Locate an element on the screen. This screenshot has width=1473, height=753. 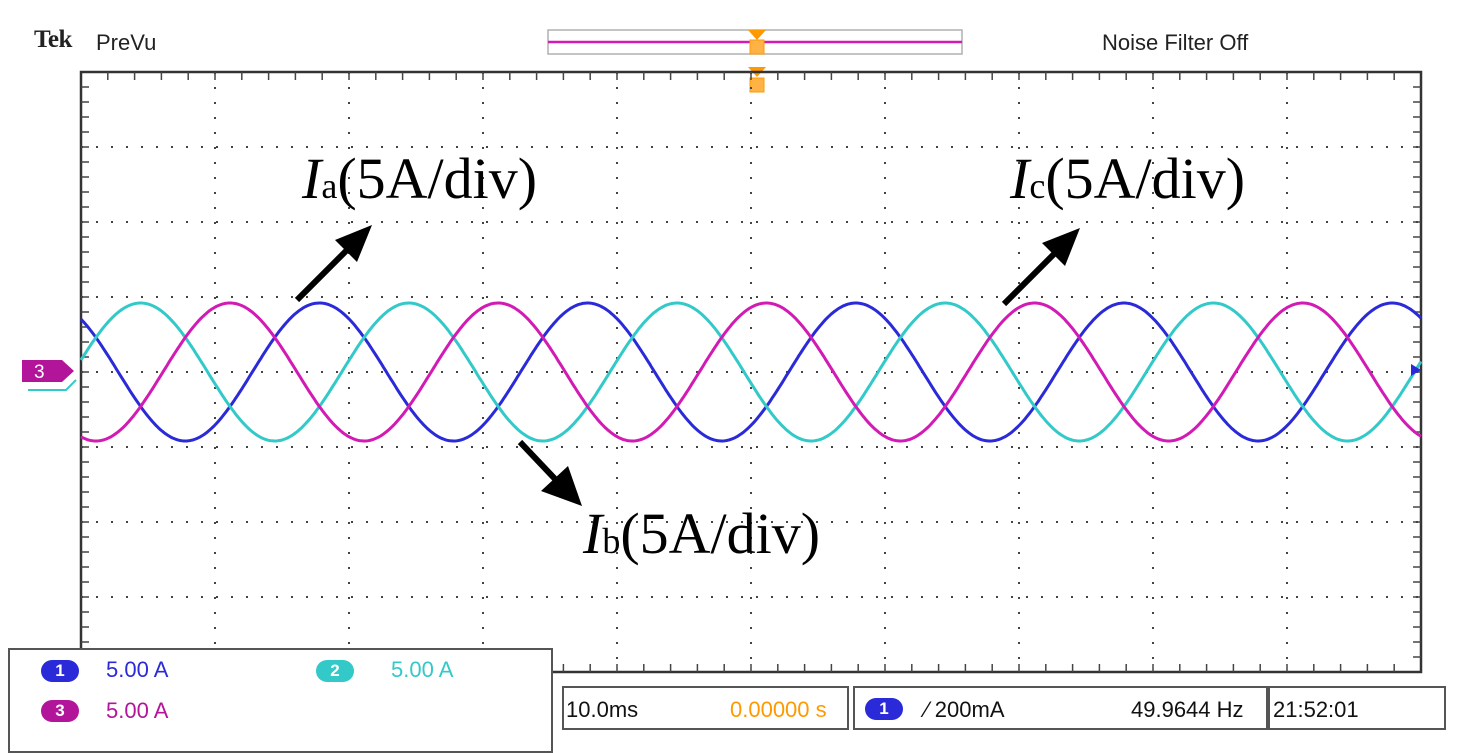
channel-3-ground-marker: 3 is located at coordinates (49, 375).